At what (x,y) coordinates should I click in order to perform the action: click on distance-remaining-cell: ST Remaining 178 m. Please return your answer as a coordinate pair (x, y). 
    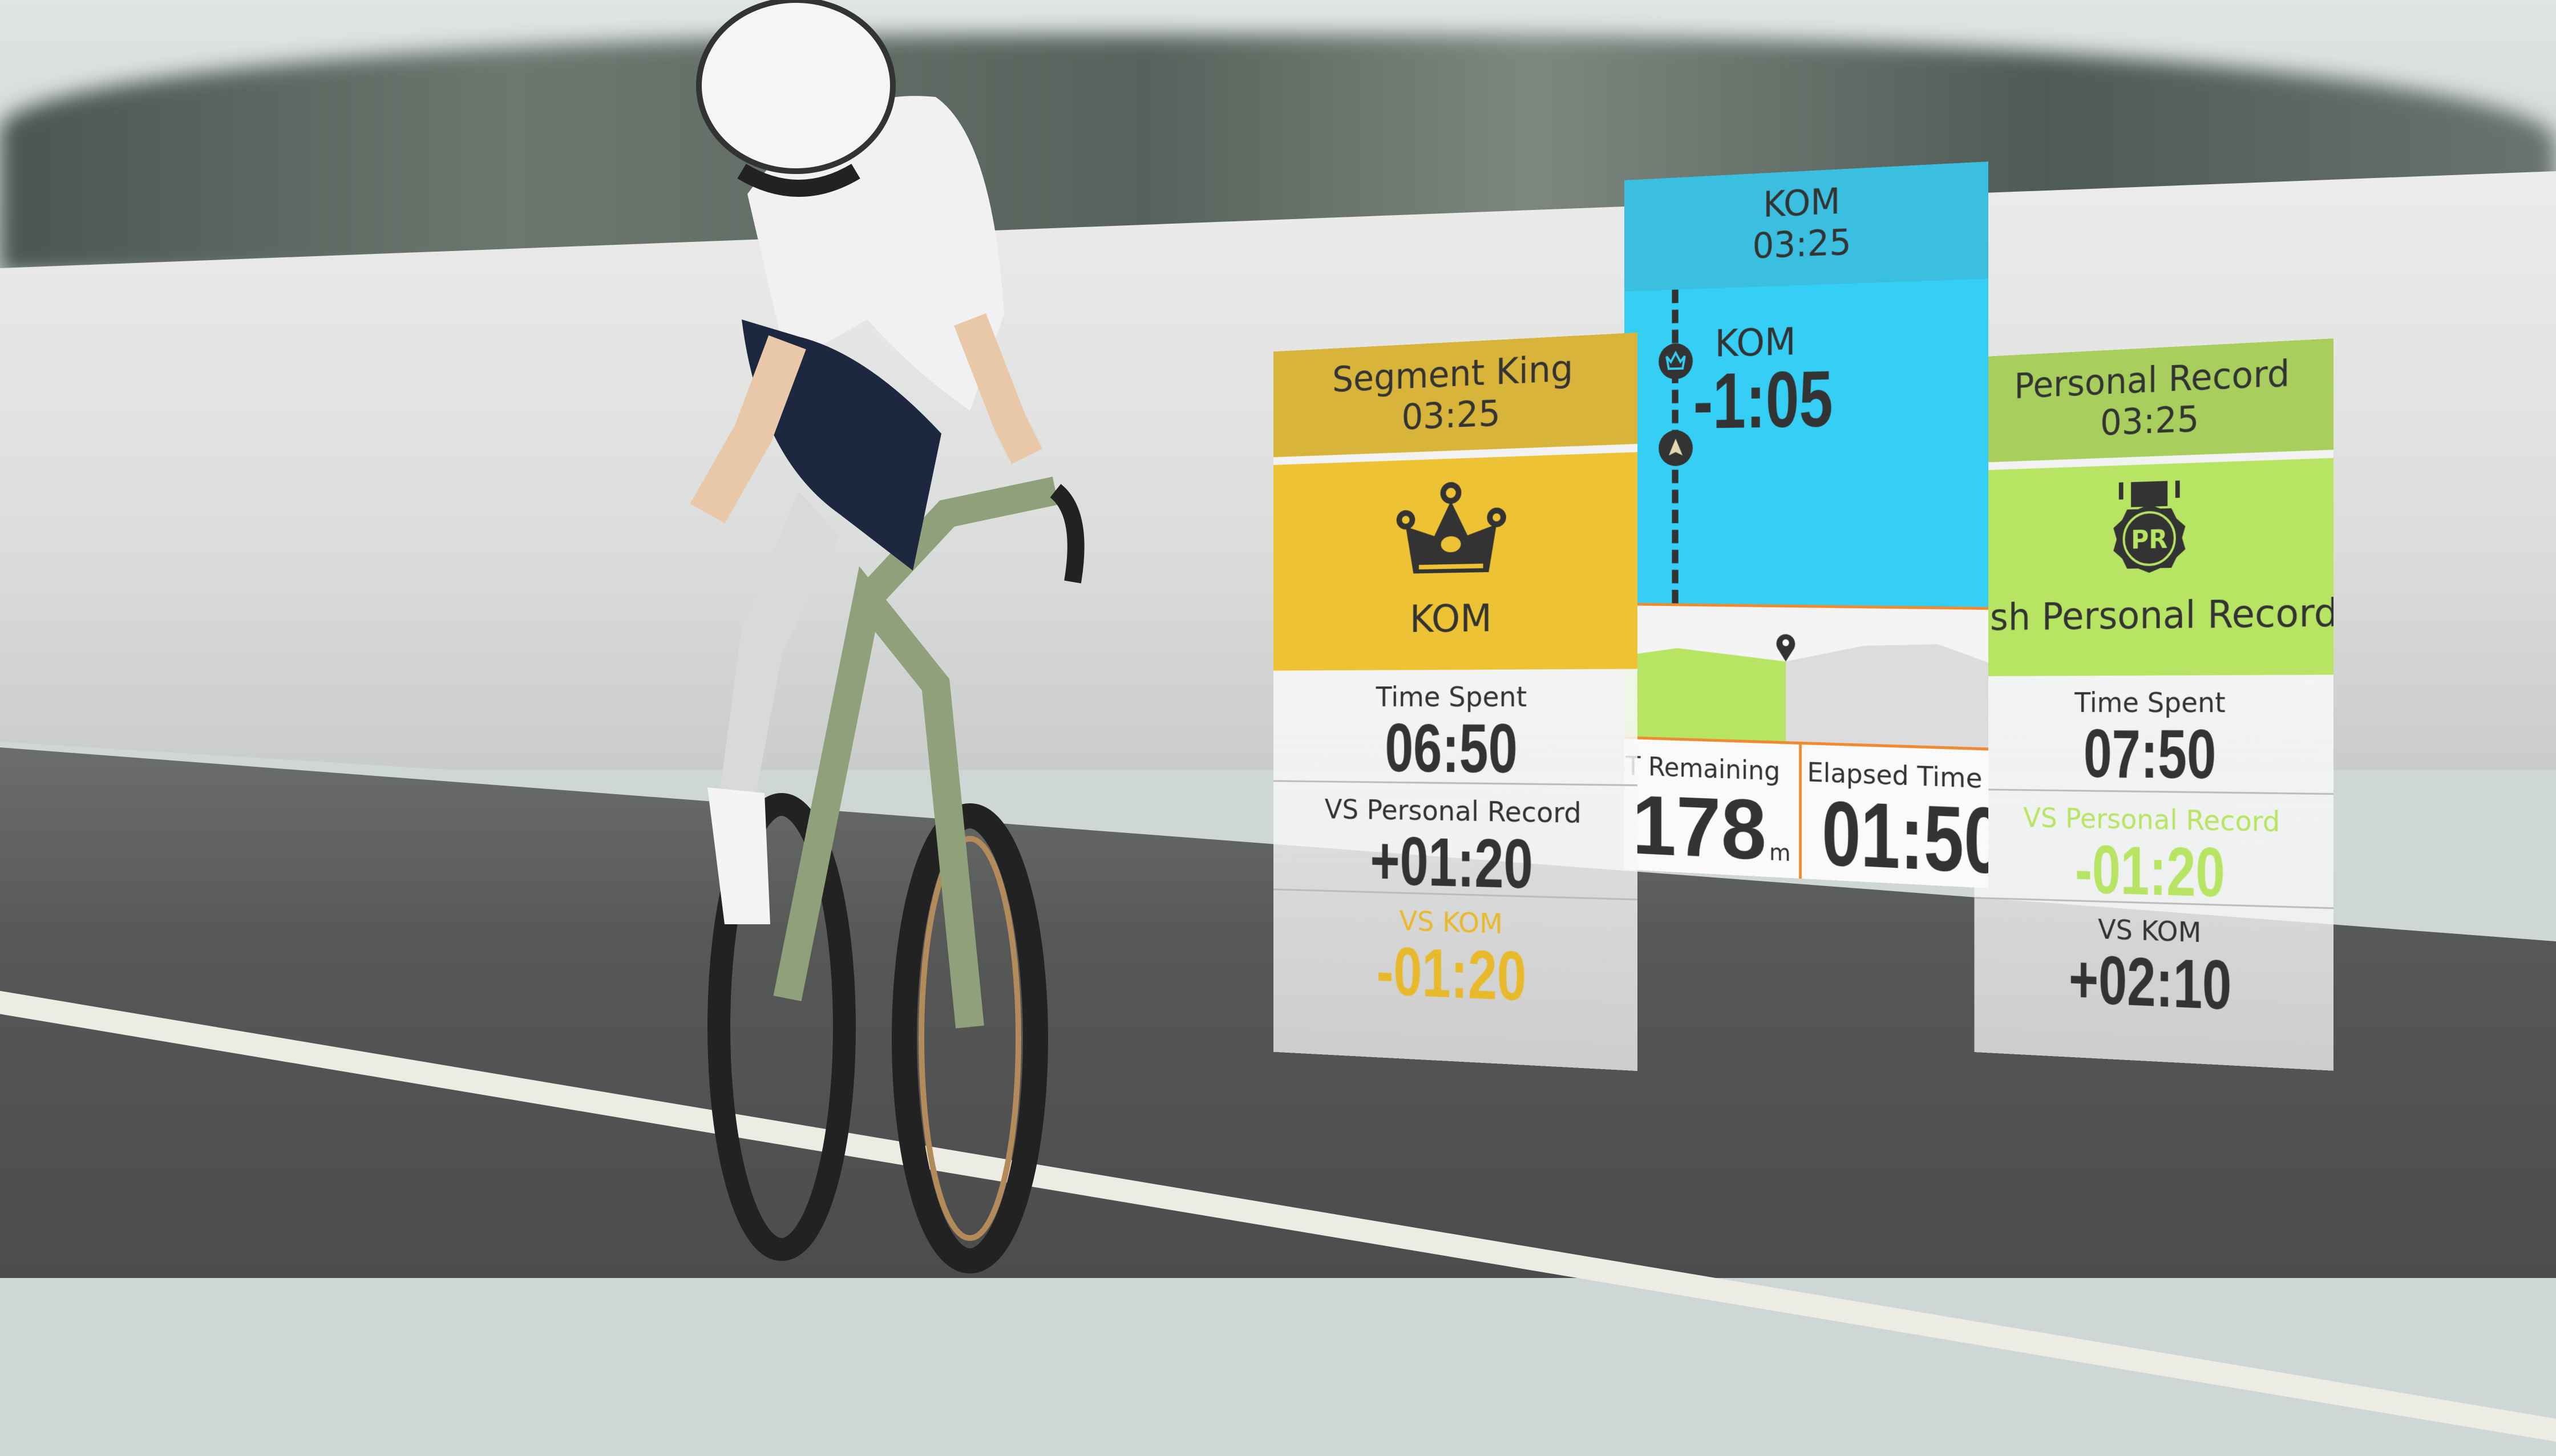
    Looking at the image, I should click on (1713, 807).